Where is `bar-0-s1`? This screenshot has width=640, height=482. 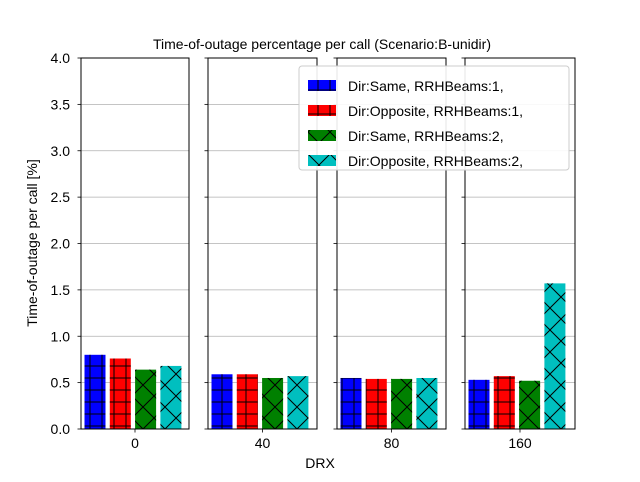
bar-0-s1 is located at coordinates (120, 393).